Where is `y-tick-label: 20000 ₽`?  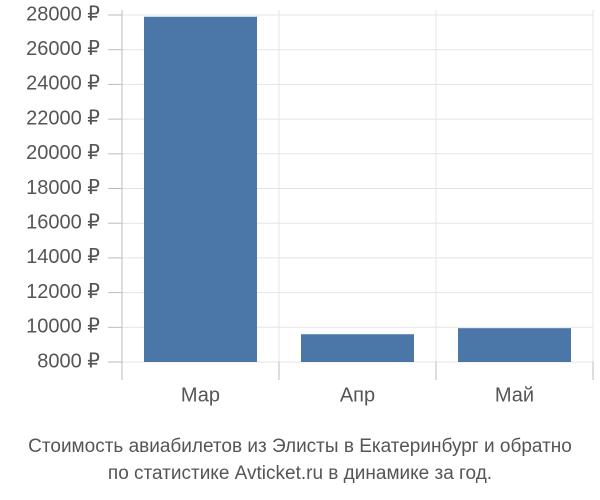 y-tick-label: 20000 ₽ is located at coordinates (63, 153).